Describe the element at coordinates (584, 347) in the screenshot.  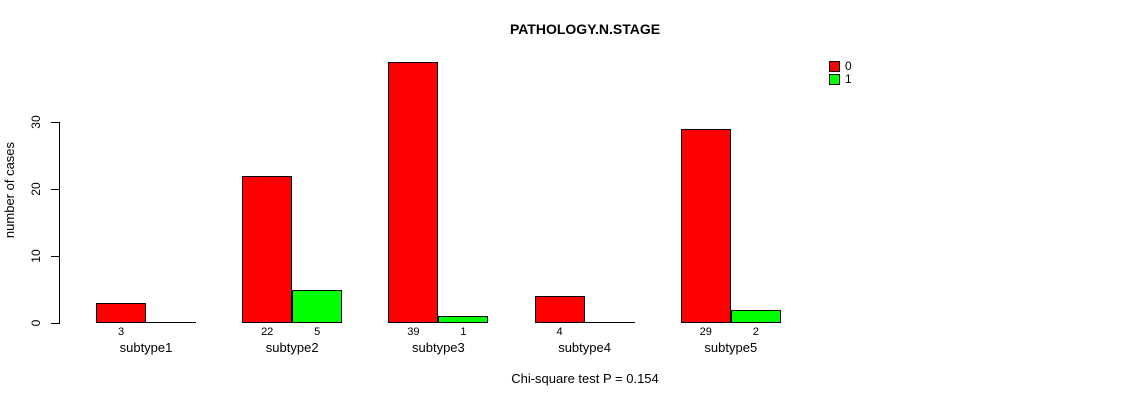
I see `category-label-subtype4: subtype4` at that location.